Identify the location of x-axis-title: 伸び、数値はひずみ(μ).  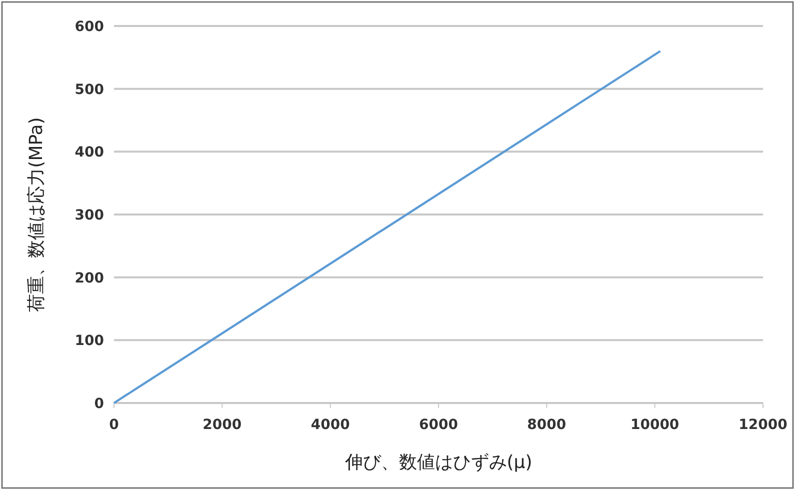
(438, 462).